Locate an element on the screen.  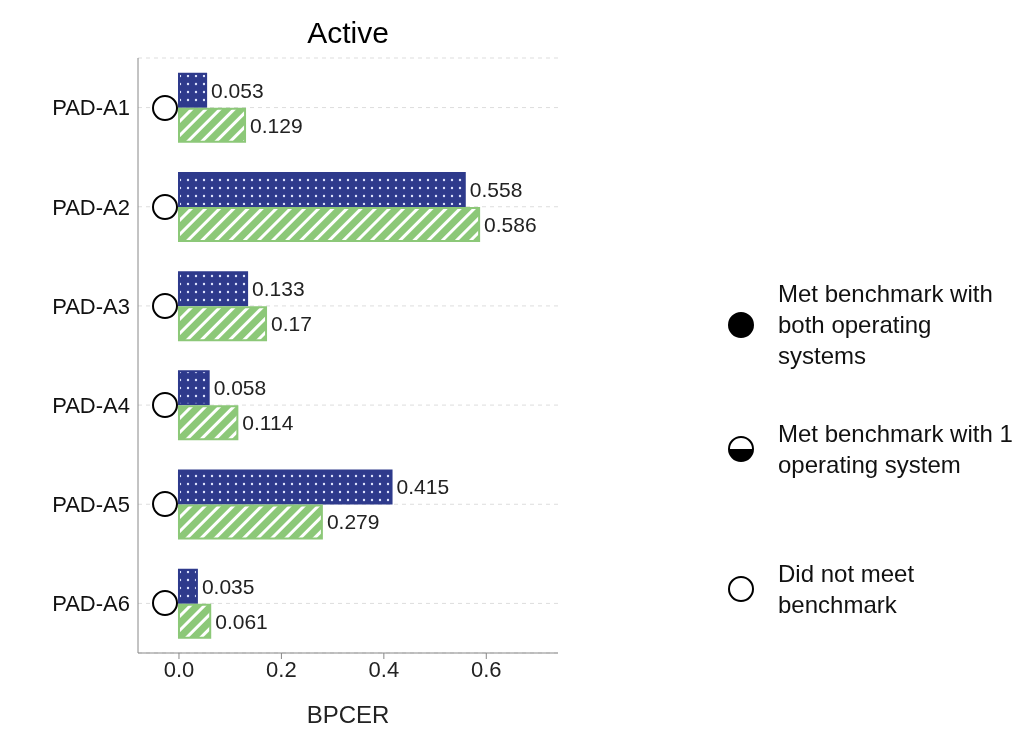
x-tick-label: 0.6 is located at coordinates (486, 669).